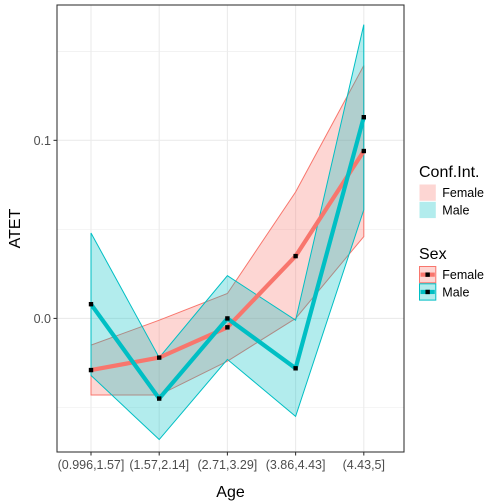 This screenshot has width=504, height=504. What do you see at coordinates (427, 274) in the screenshot?
I see `legend-key-point-female` at bounding box center [427, 274].